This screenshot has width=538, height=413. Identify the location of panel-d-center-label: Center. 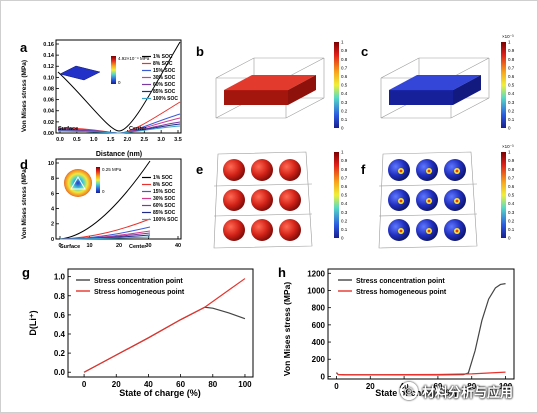
(138, 247).